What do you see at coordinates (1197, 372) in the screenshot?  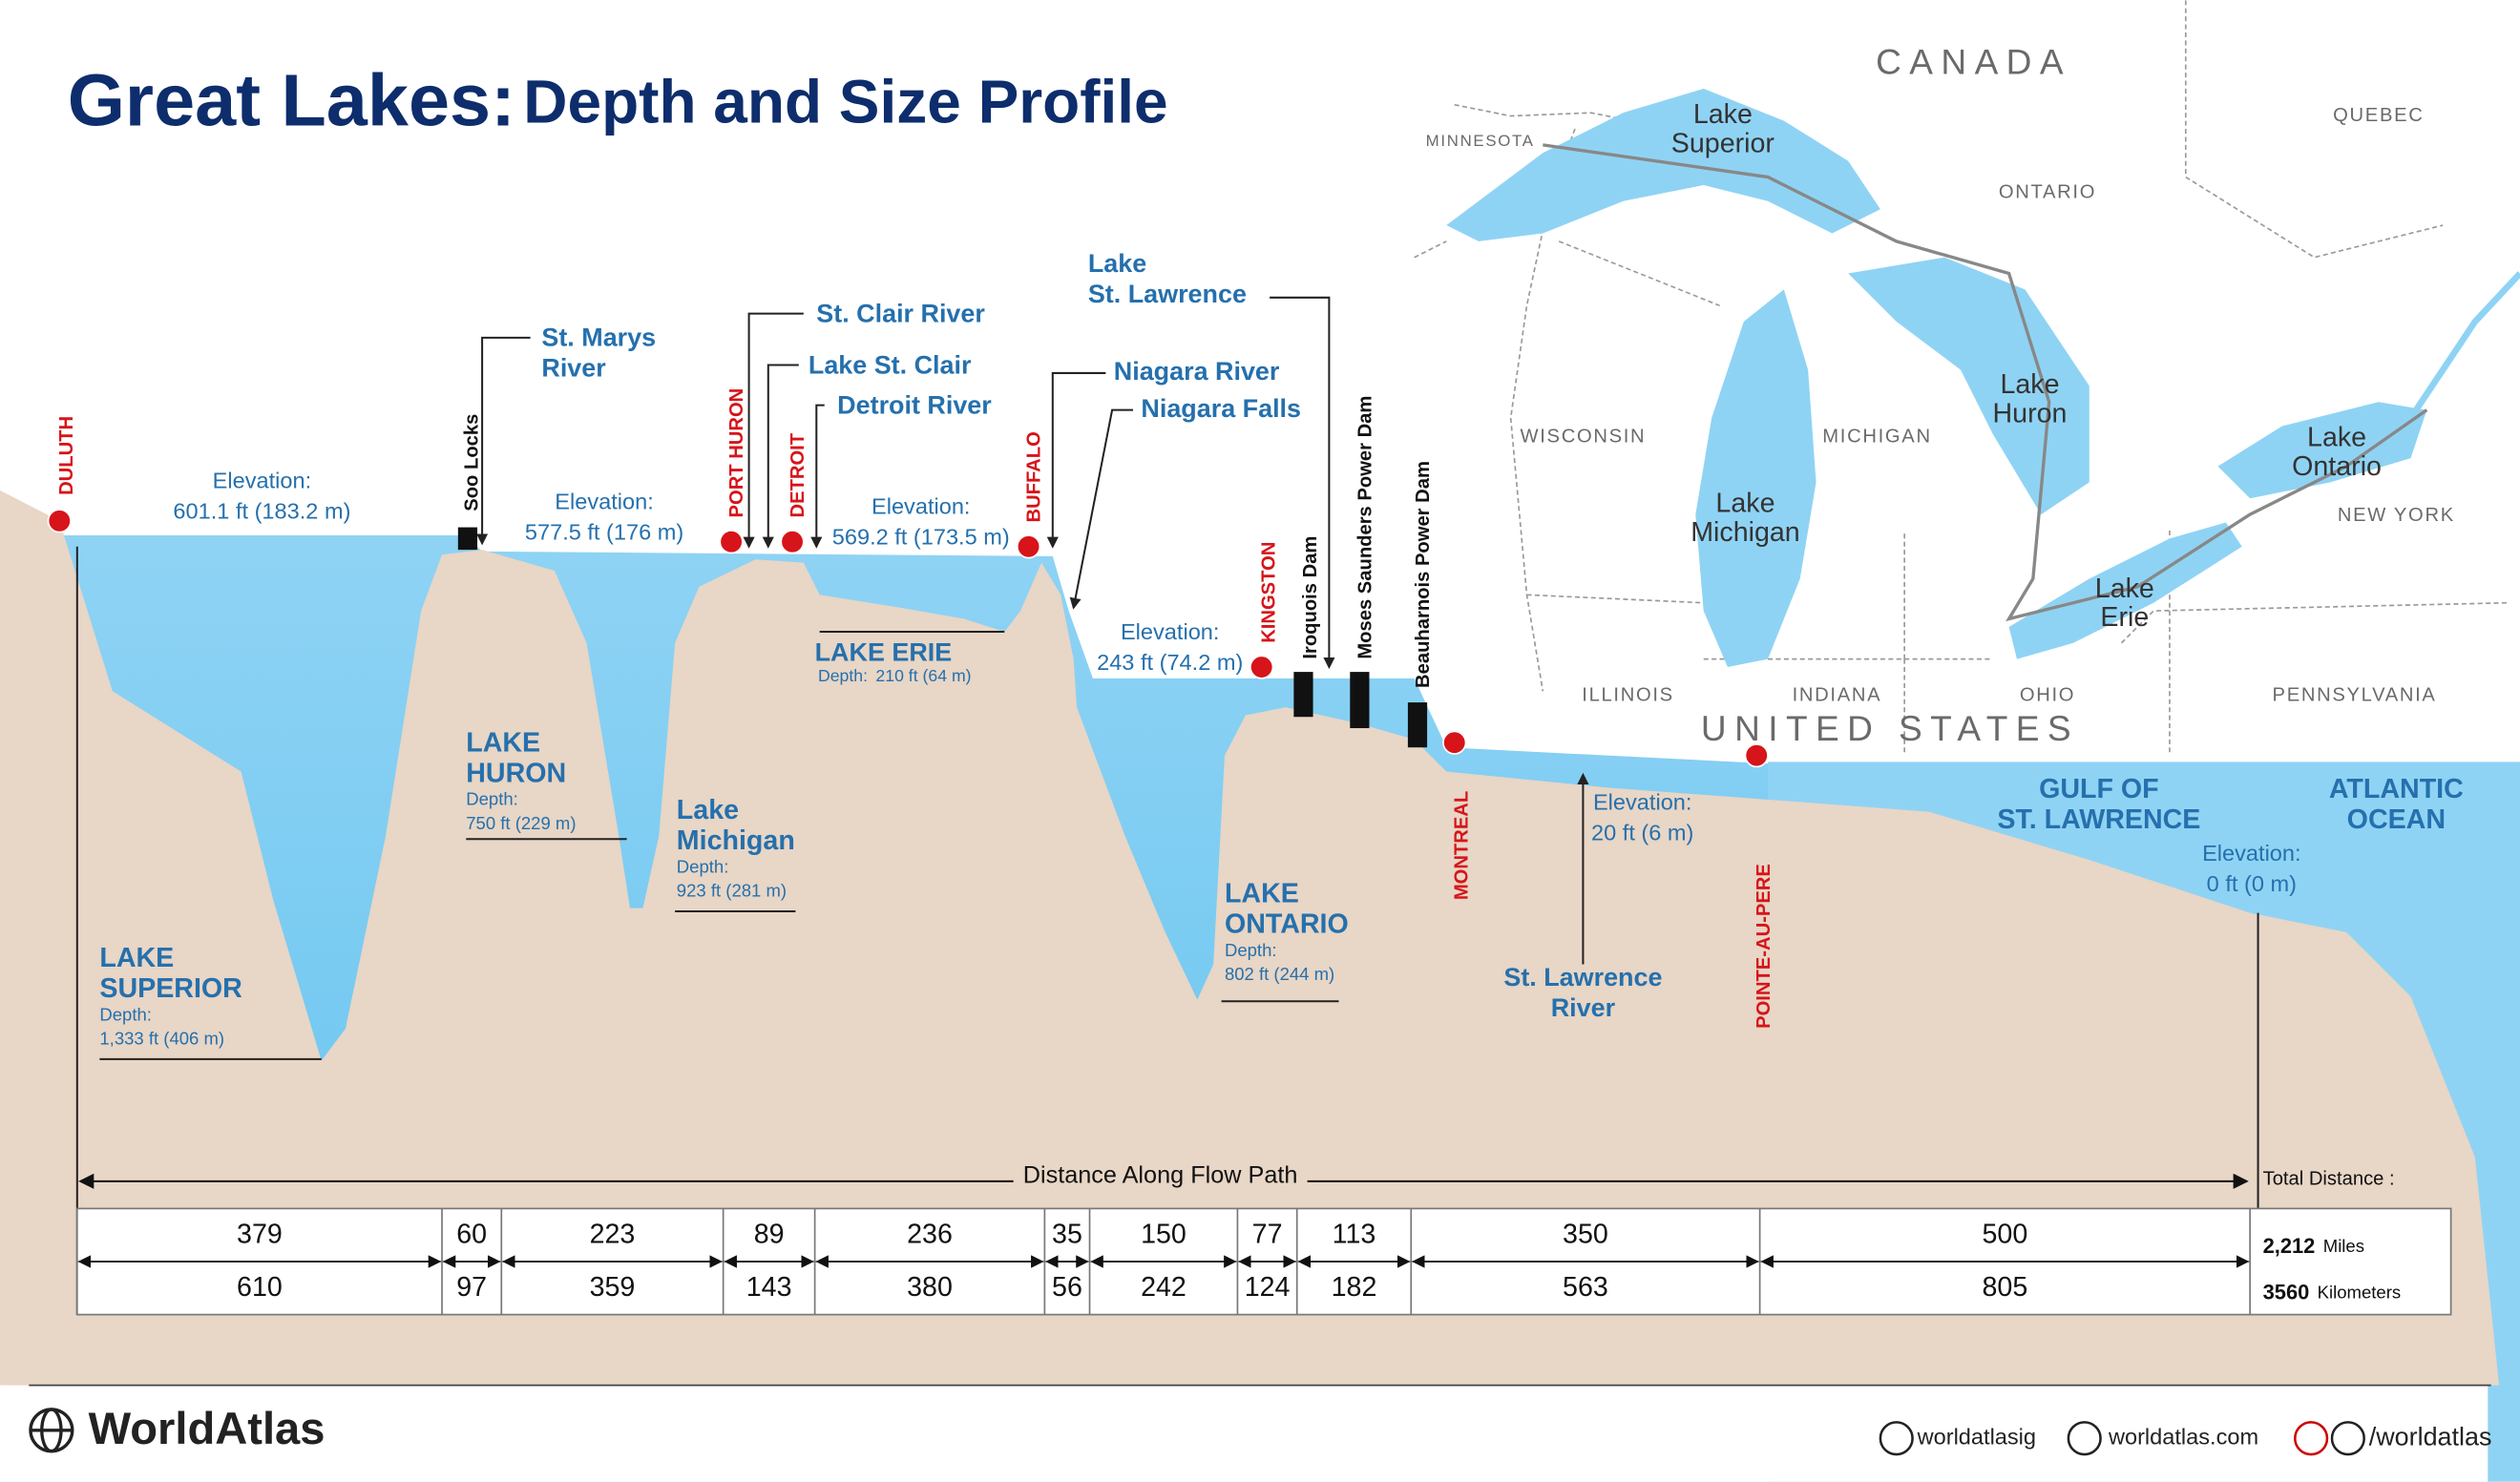 I see `waterway-label: Niagara River` at bounding box center [1197, 372].